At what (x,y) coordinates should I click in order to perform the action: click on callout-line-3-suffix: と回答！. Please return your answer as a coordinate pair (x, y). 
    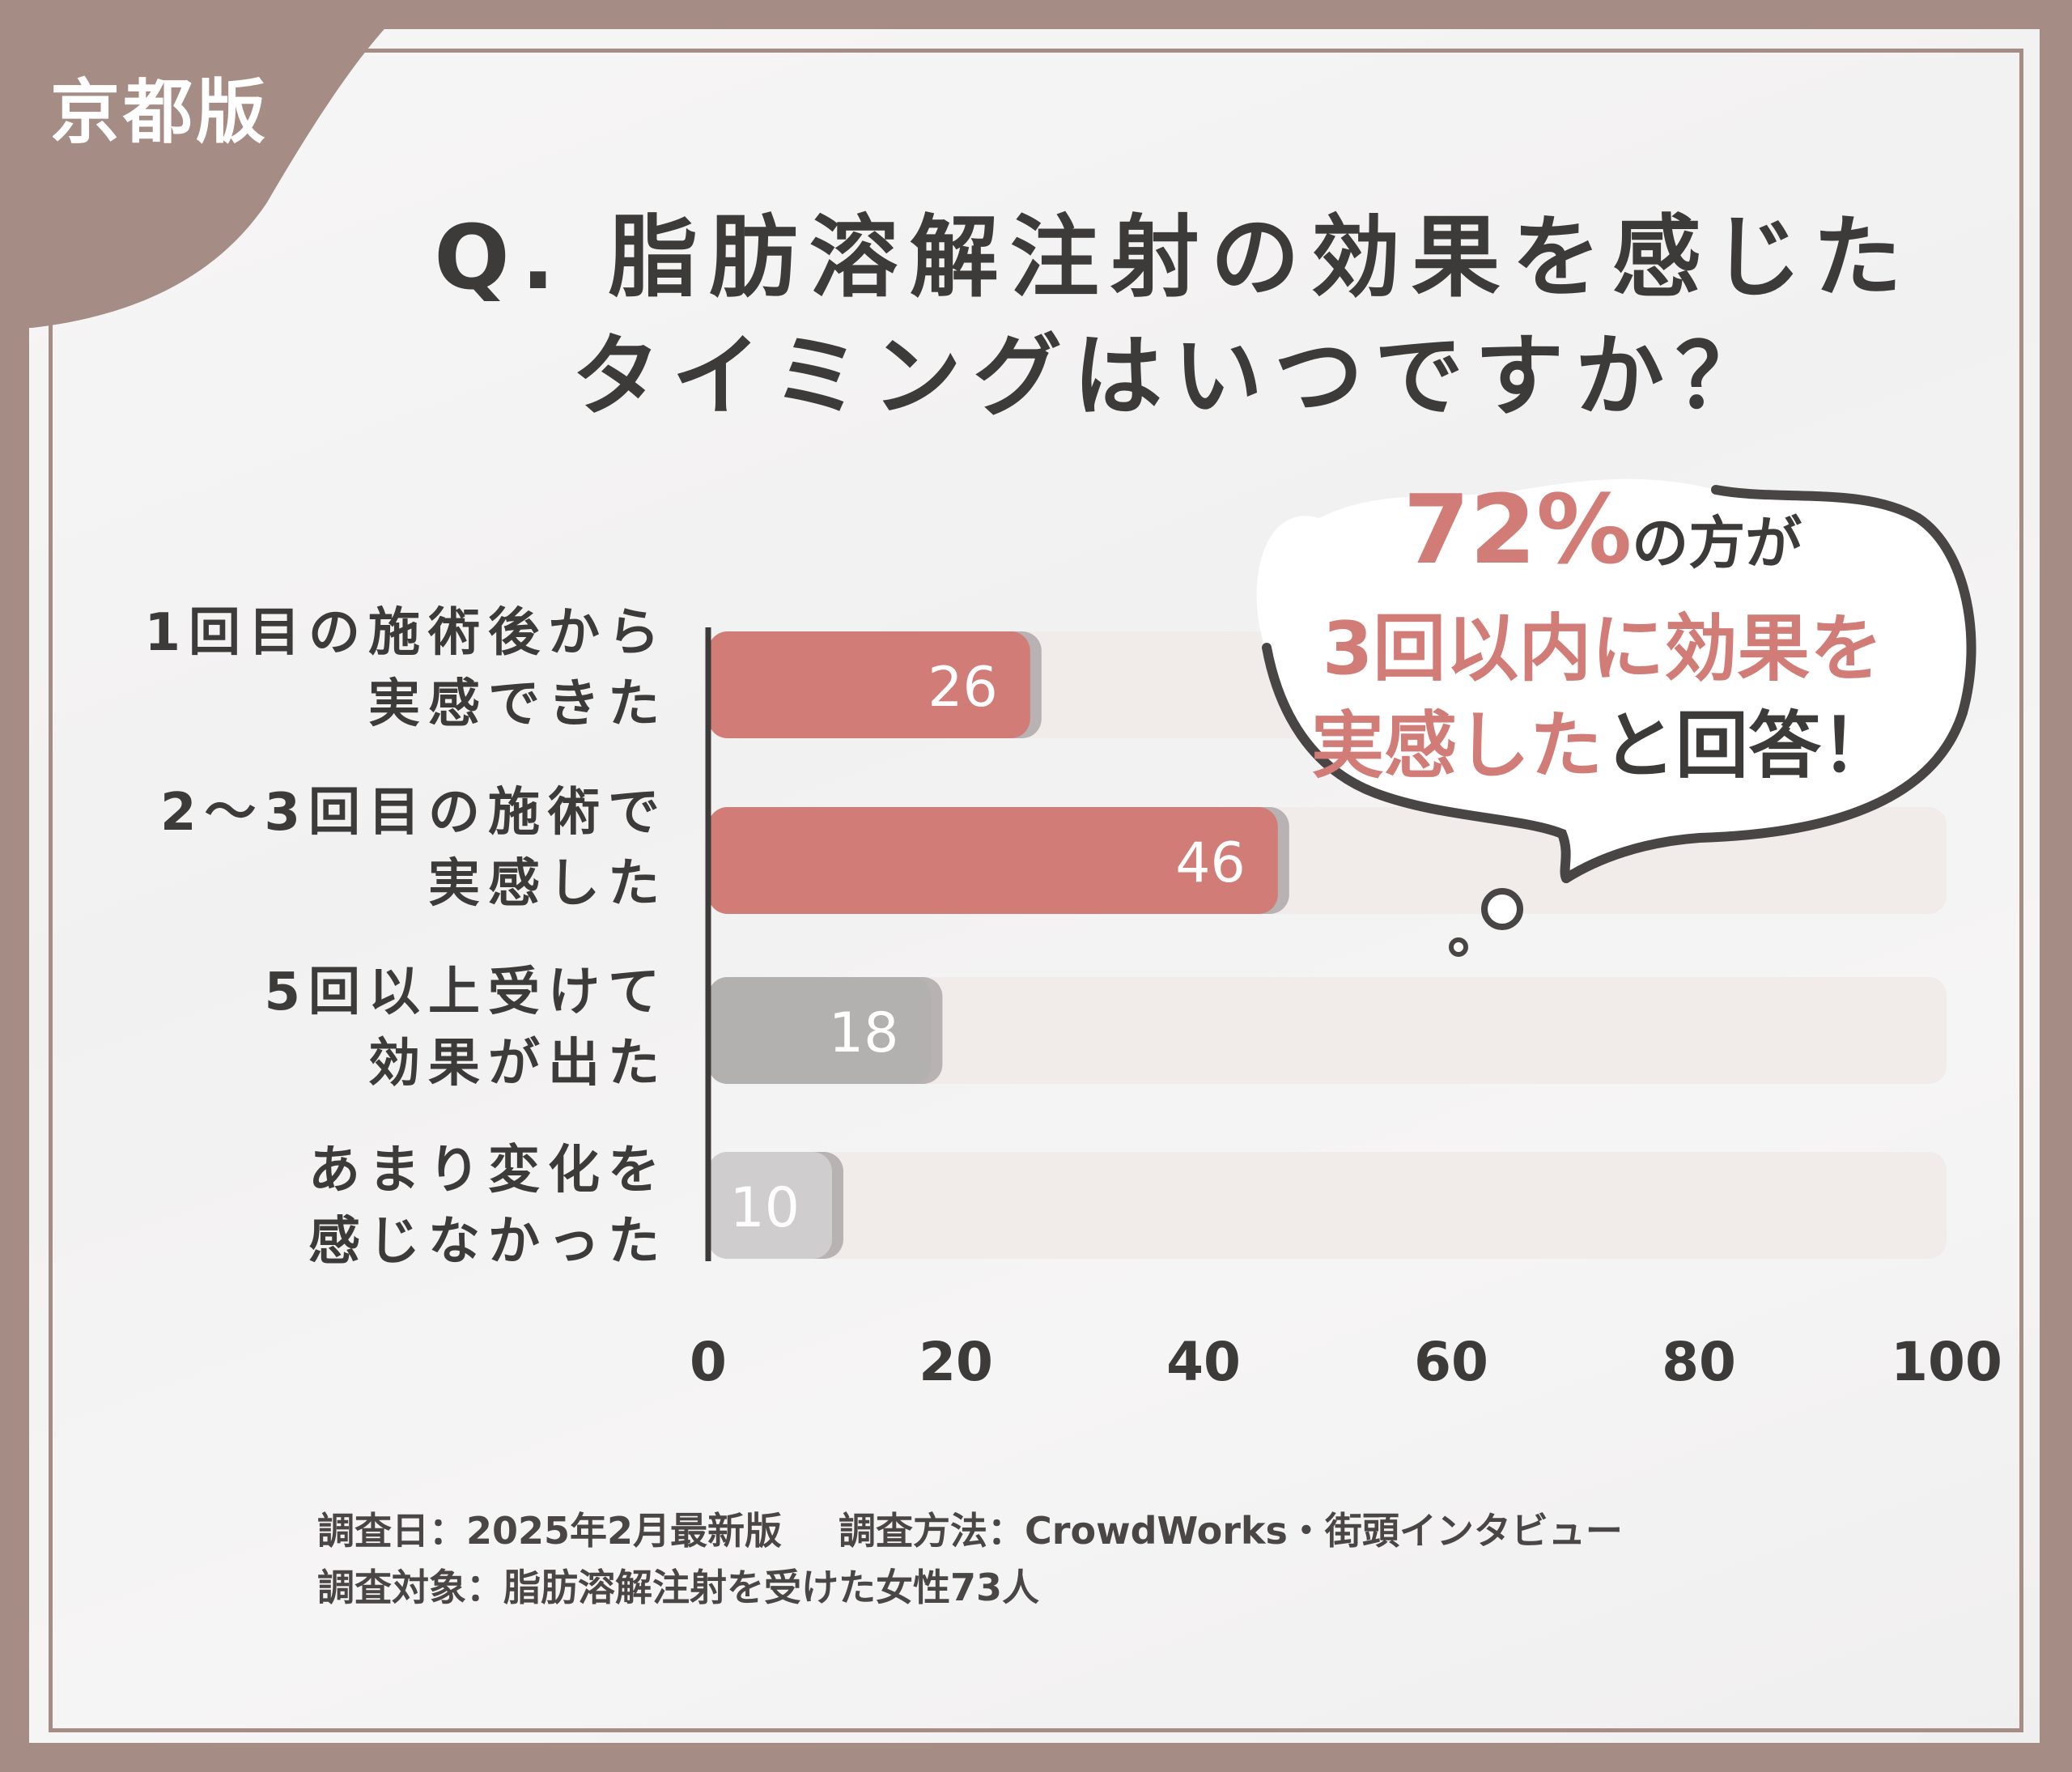
    Looking at the image, I should click on (1748, 746).